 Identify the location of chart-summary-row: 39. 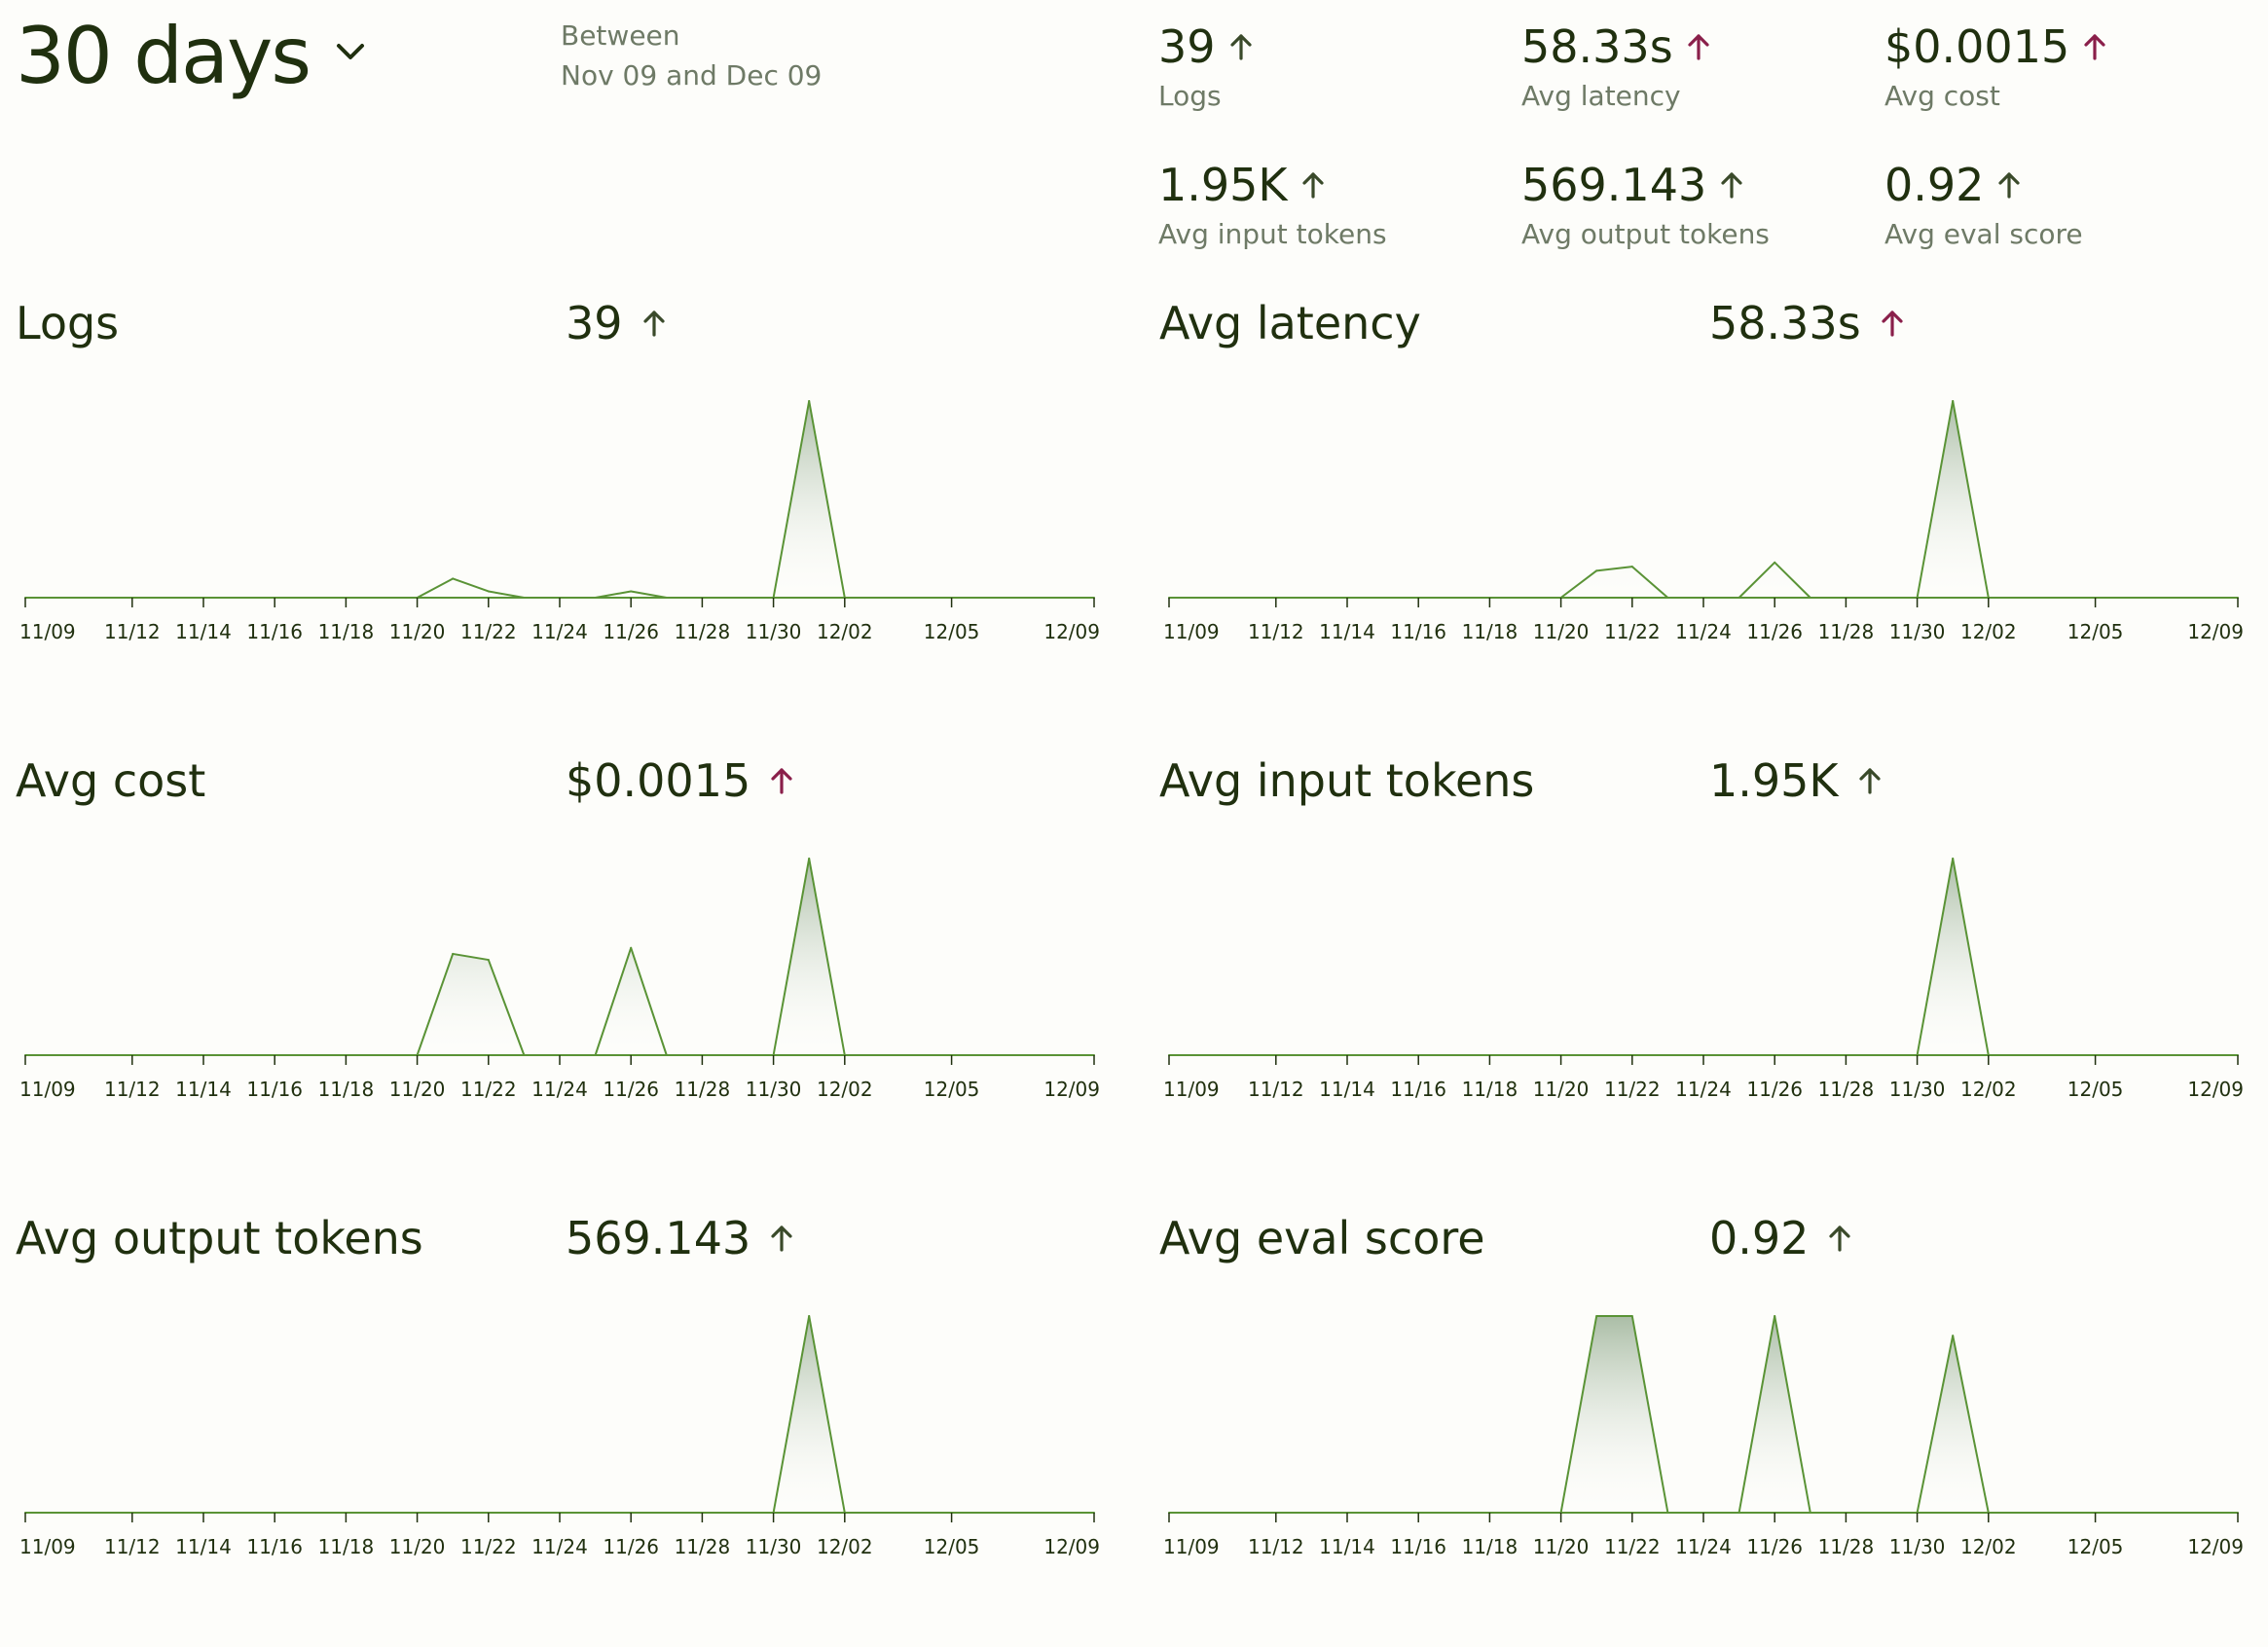
(617, 323).